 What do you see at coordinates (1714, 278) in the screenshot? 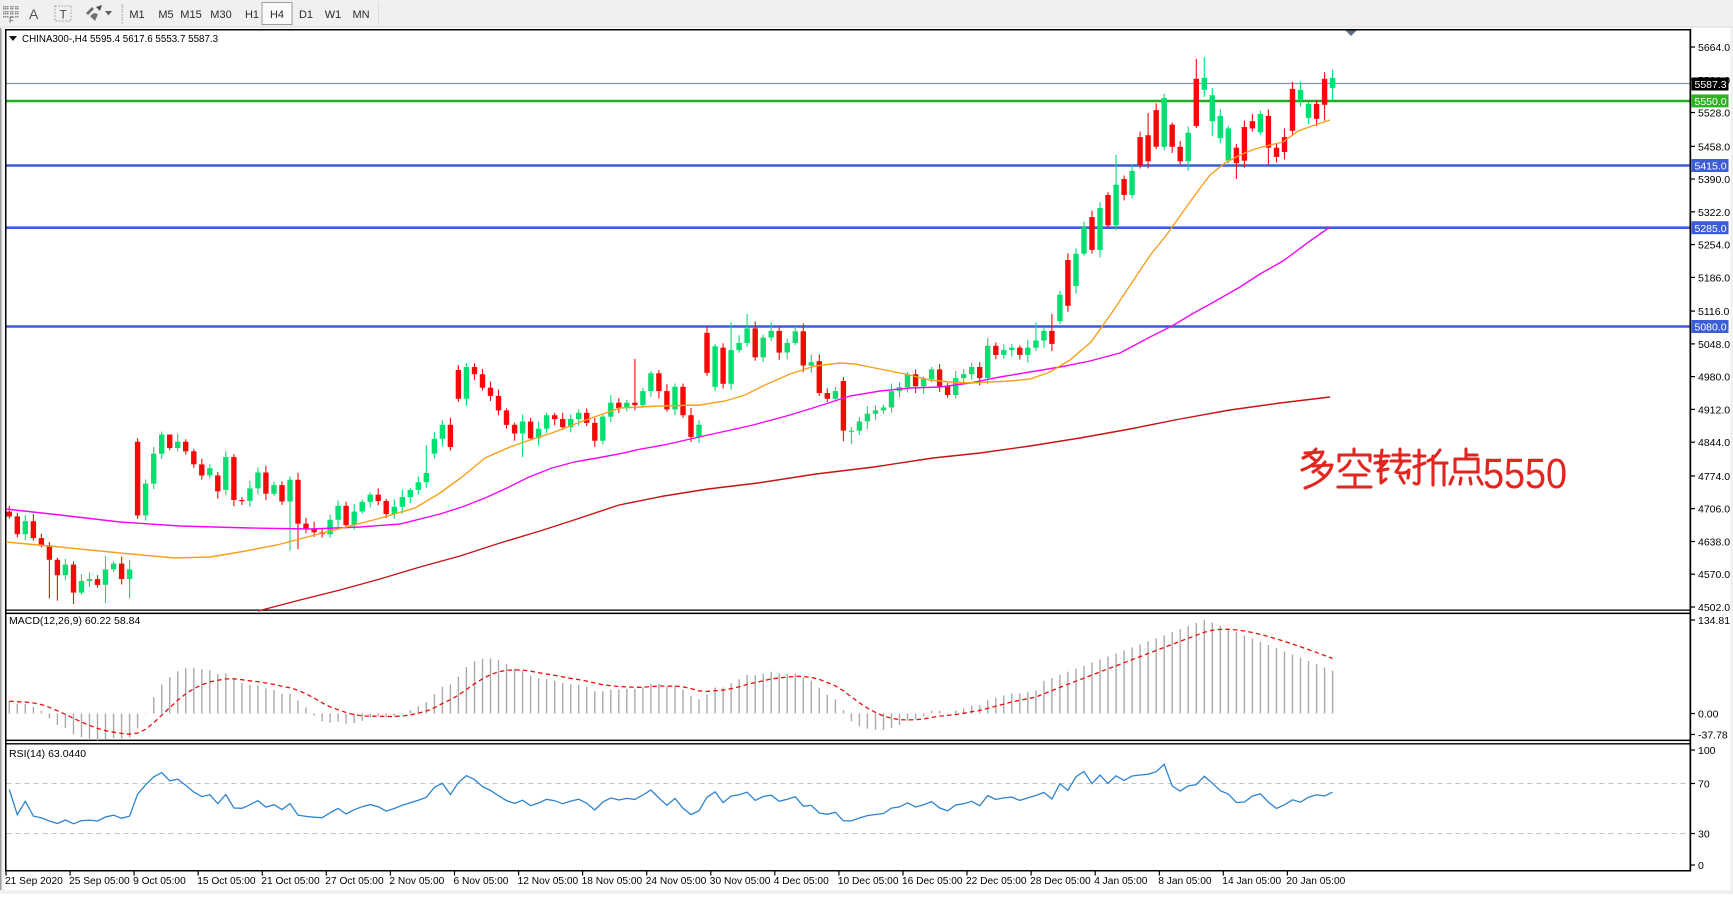
I see `svg-text: 5186.0` at bounding box center [1714, 278].